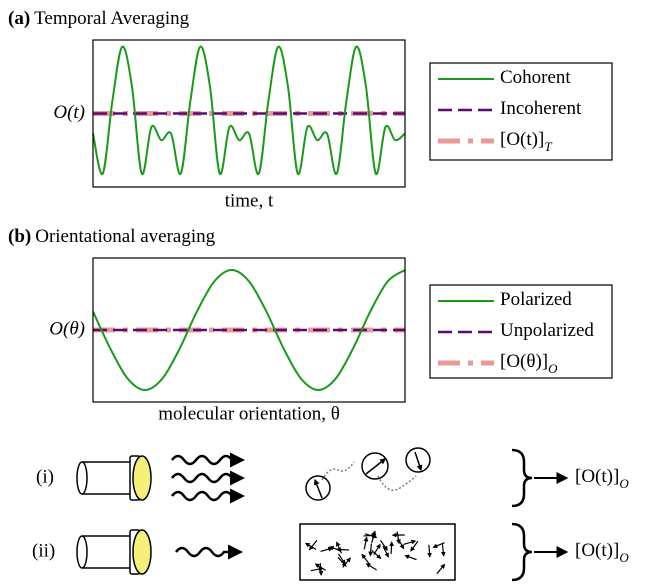 This screenshot has width=651, height=585. I want to click on row-label: (i), so click(45, 476).